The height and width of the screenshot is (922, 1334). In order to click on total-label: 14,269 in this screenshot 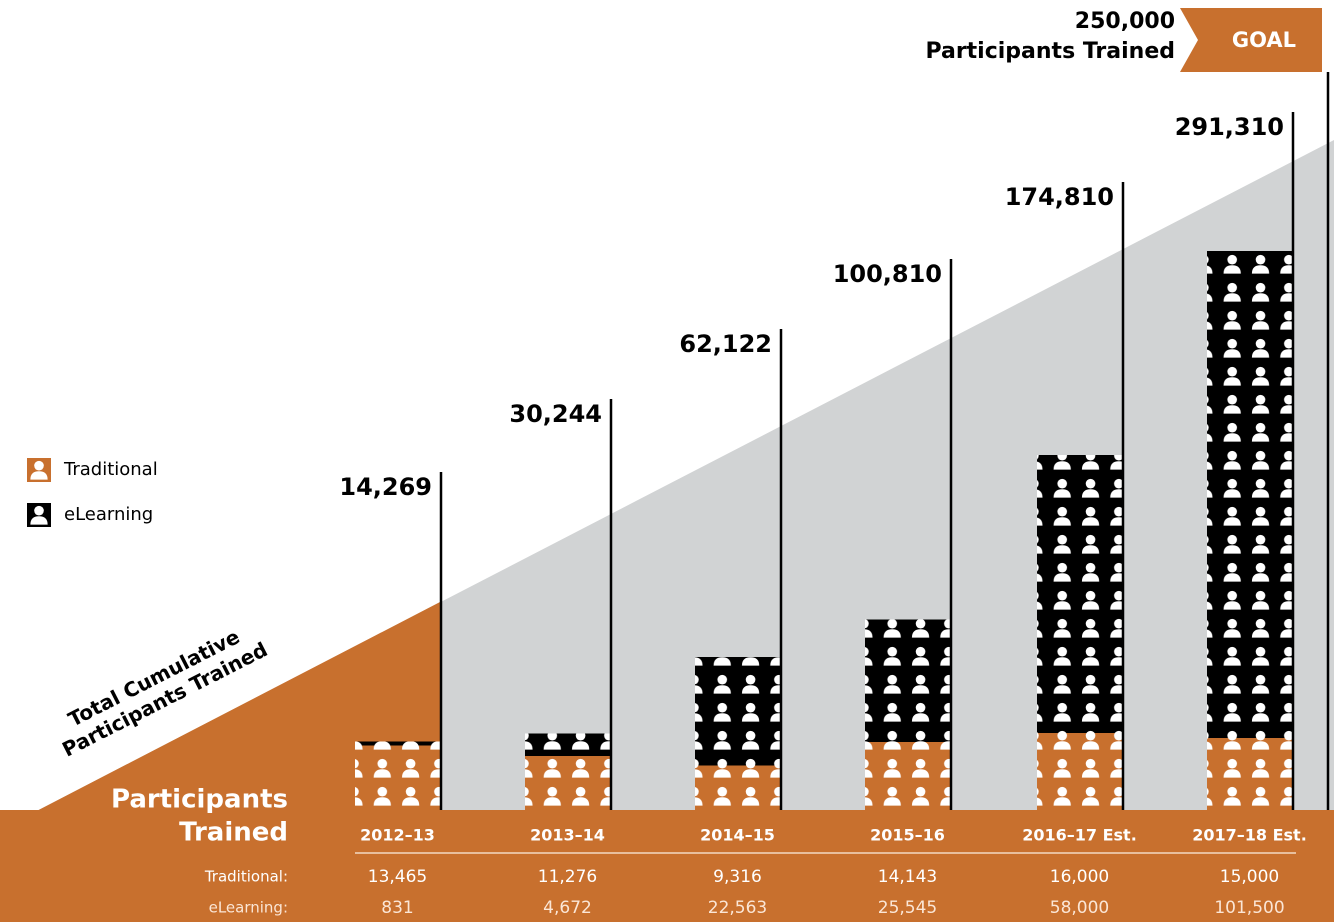, I will do `click(385, 487)`.